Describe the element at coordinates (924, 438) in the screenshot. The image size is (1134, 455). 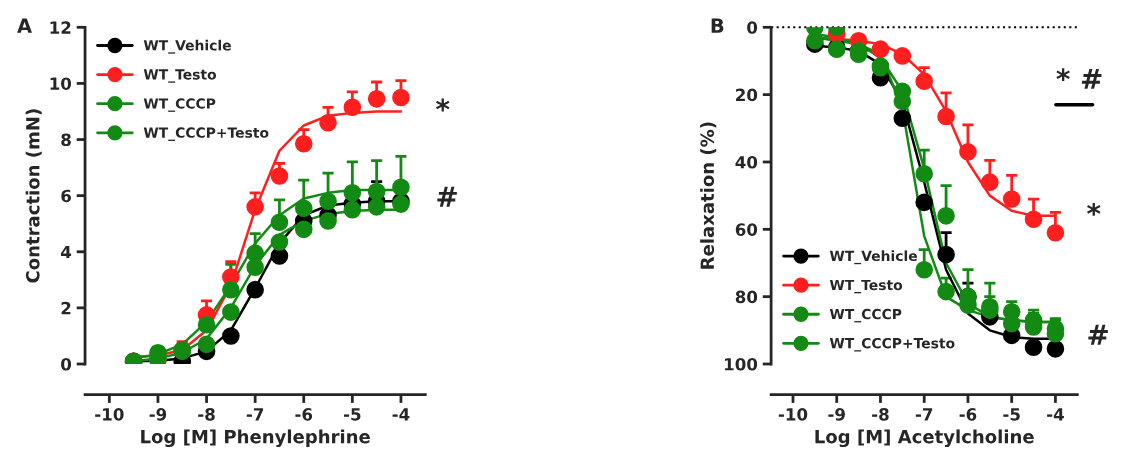
I see `x-axis-title: Log [M] Acetylcholine` at that location.